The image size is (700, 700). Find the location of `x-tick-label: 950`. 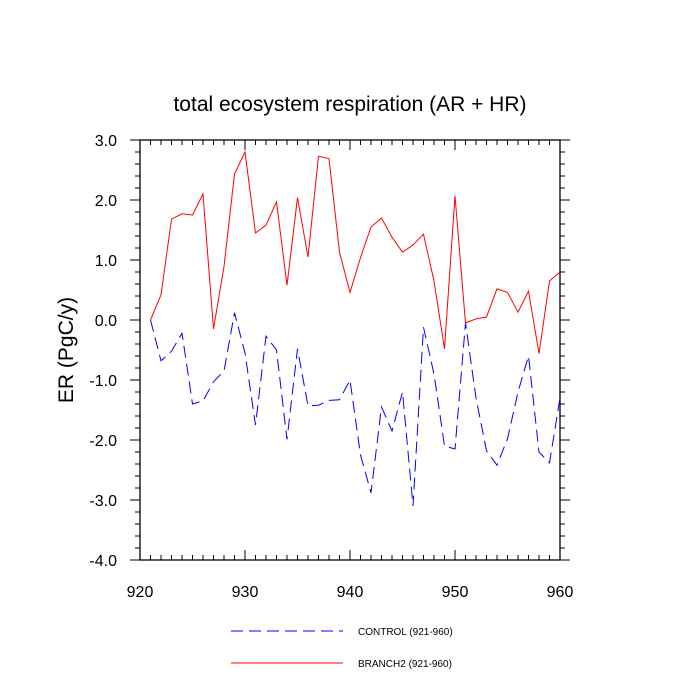

x-tick-label: 950 is located at coordinates (455, 592).